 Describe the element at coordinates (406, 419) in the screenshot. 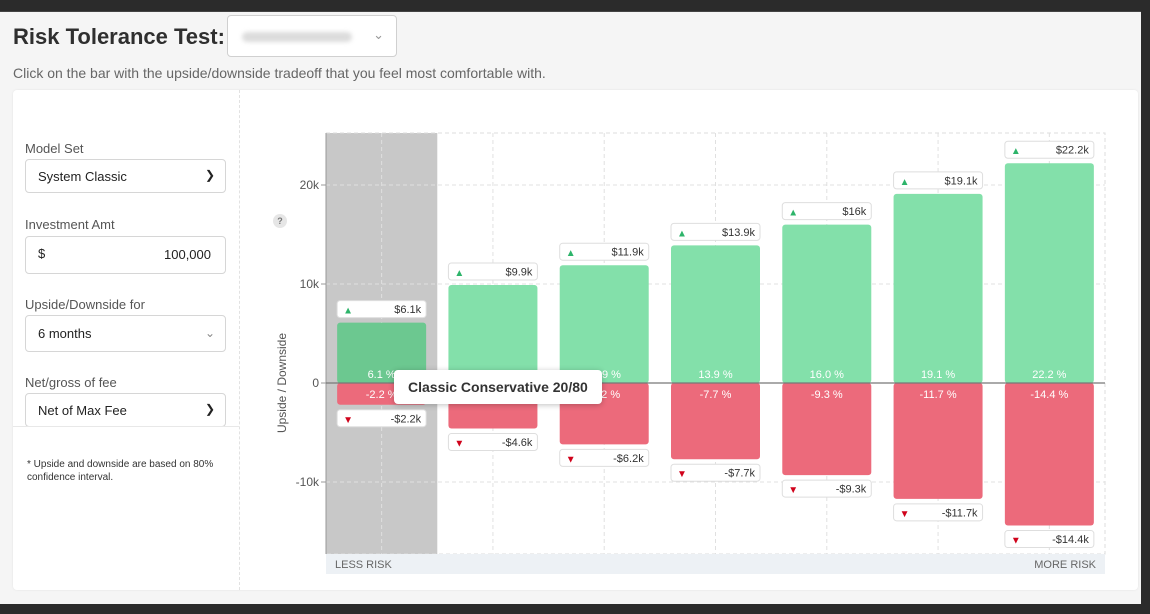

I see `downside-value-label: -$2.2k` at that location.